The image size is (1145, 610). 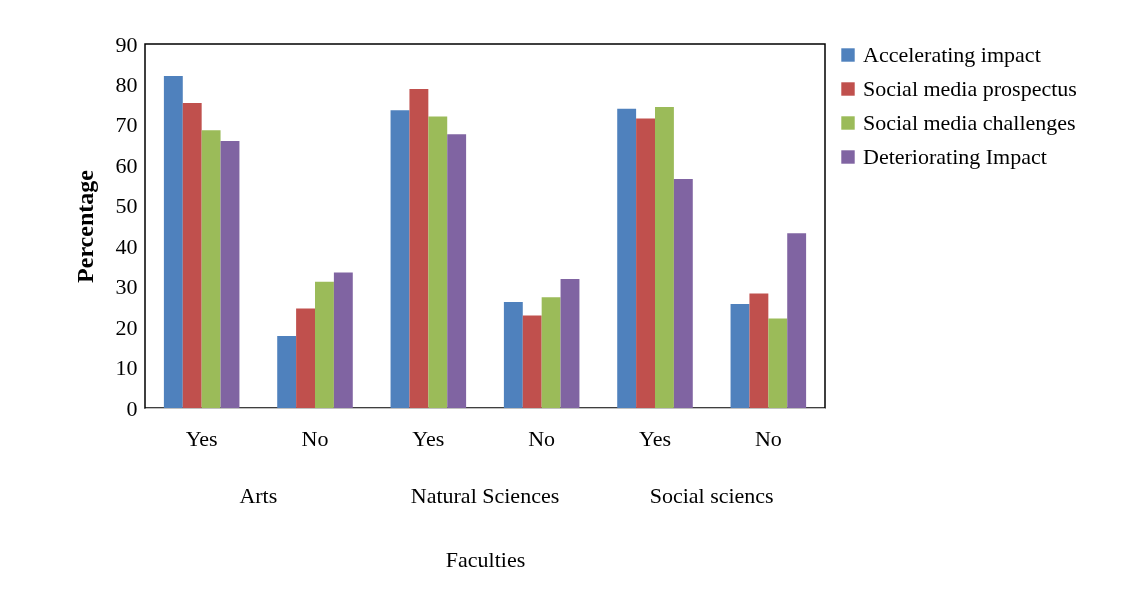 What do you see at coordinates (126, 84) in the screenshot?
I see `y-tick-label: 80` at bounding box center [126, 84].